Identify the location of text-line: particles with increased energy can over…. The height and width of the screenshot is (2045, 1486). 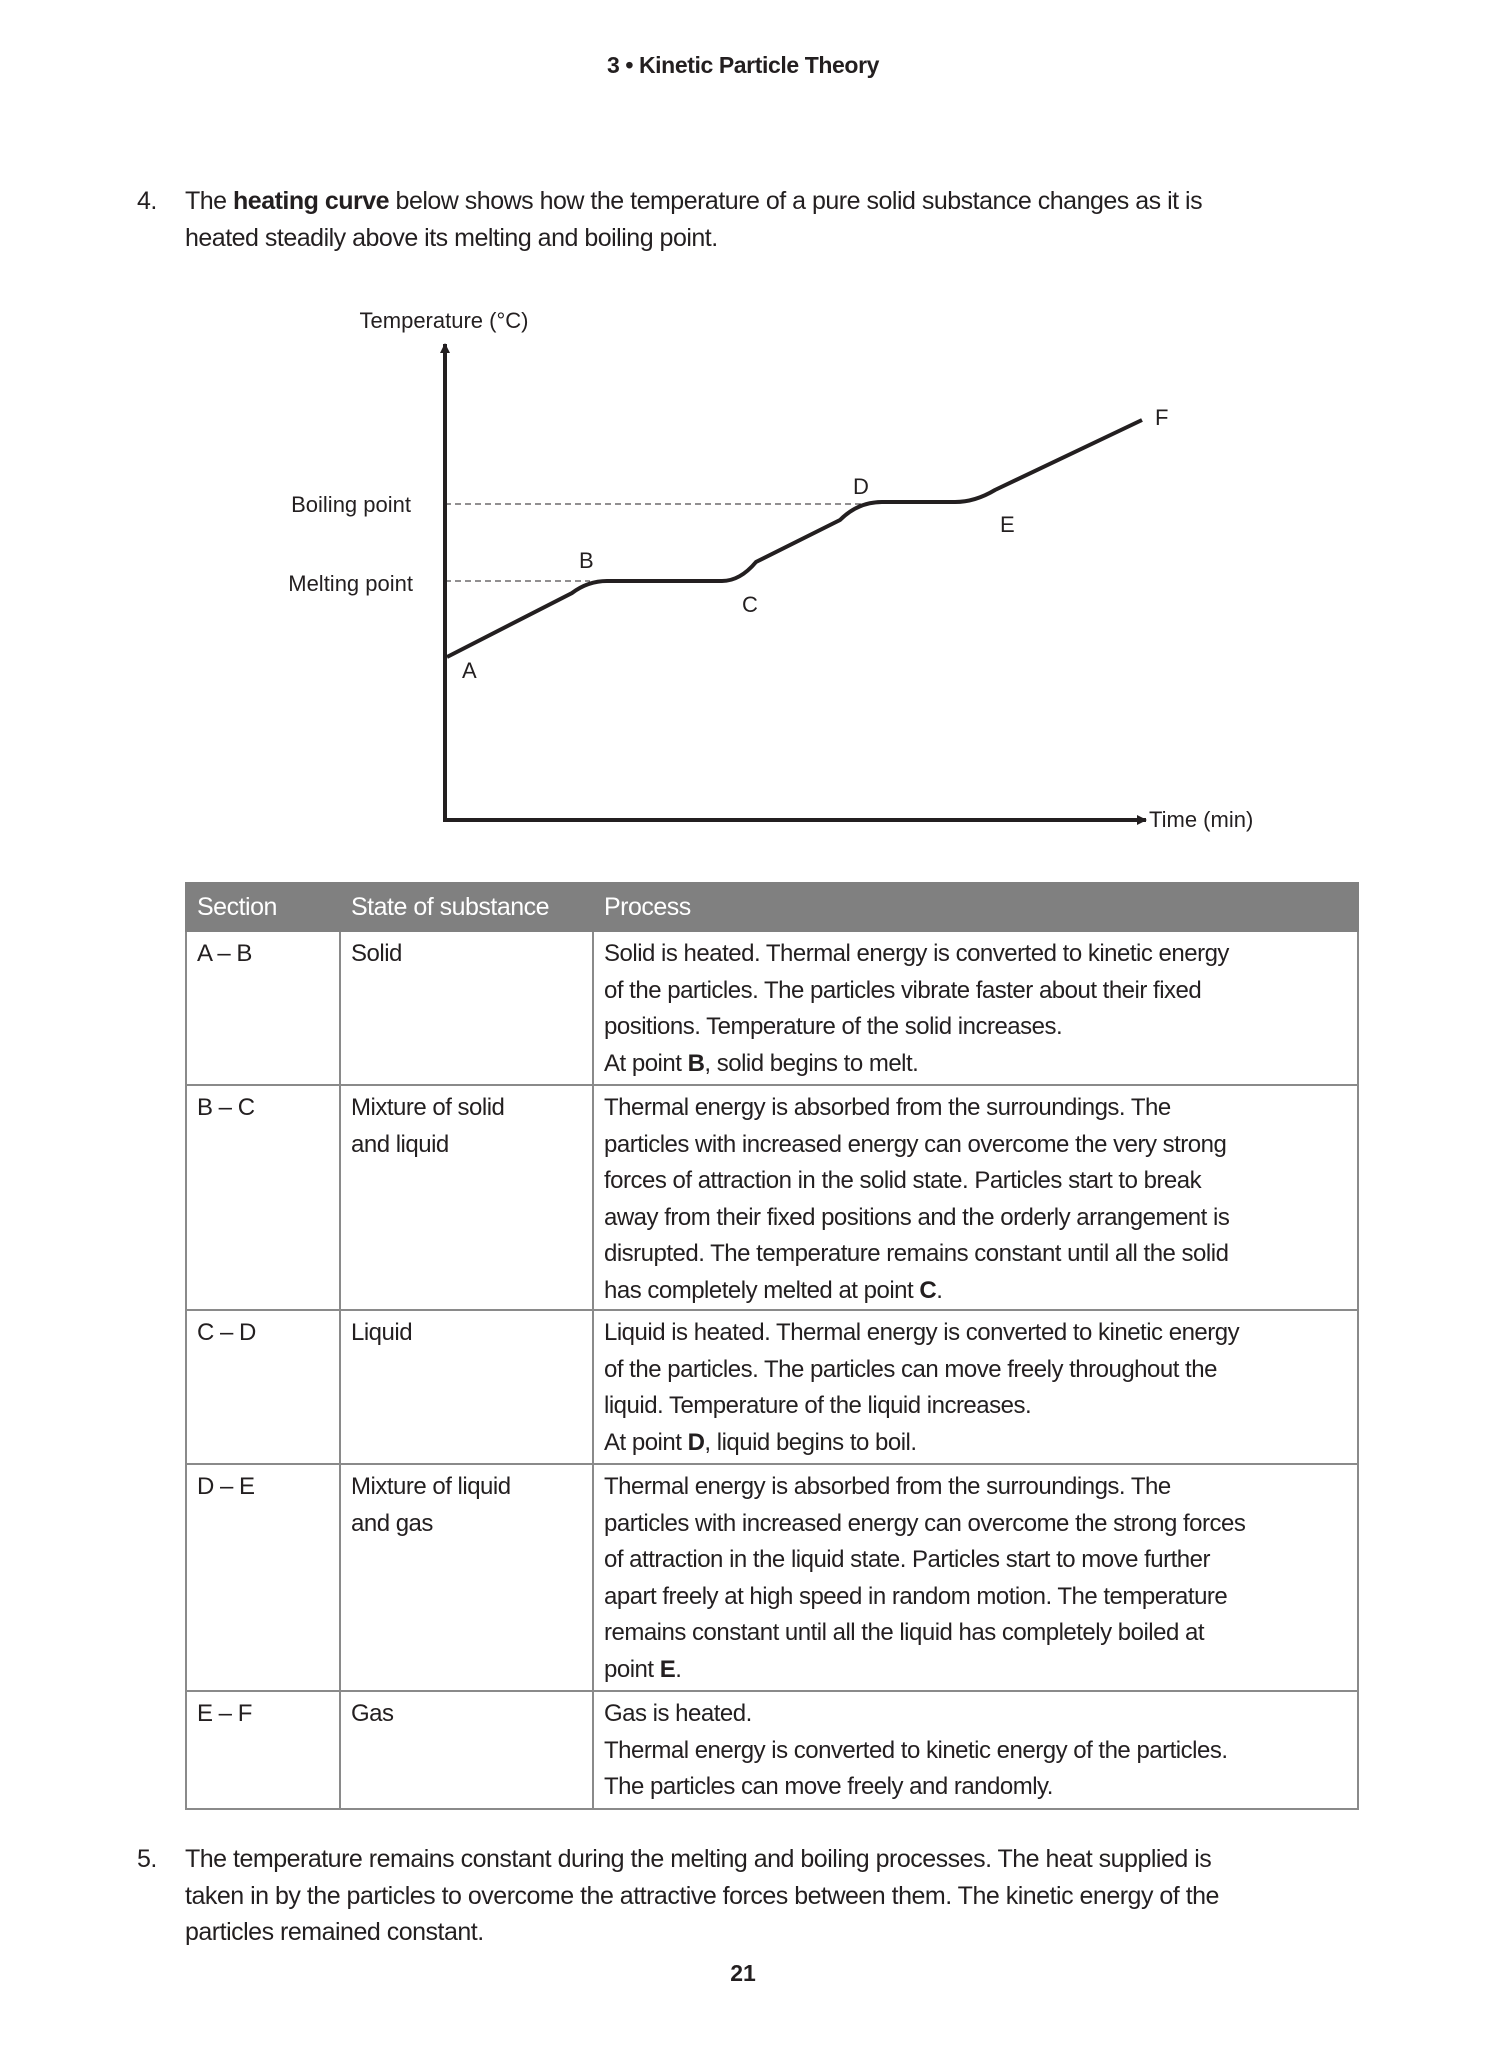
(975, 1145).